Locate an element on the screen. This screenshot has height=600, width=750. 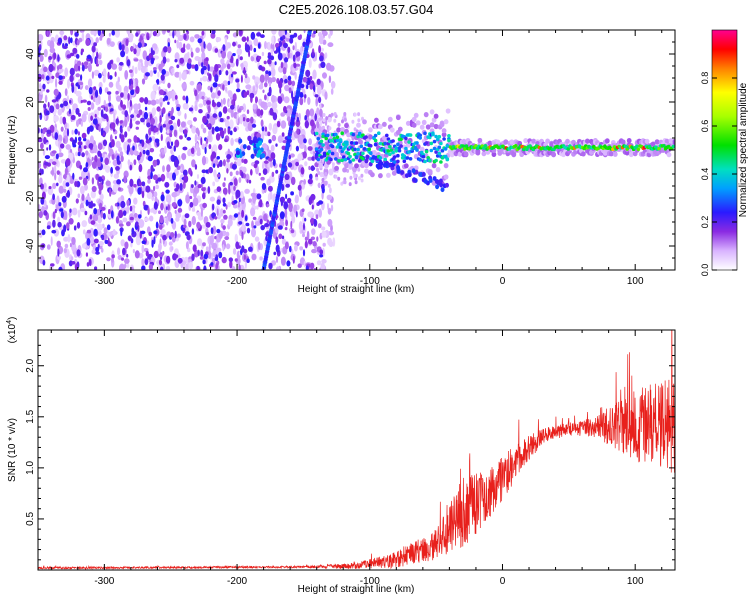
y-tick-label: 1.0 is located at coordinates (30, 467).